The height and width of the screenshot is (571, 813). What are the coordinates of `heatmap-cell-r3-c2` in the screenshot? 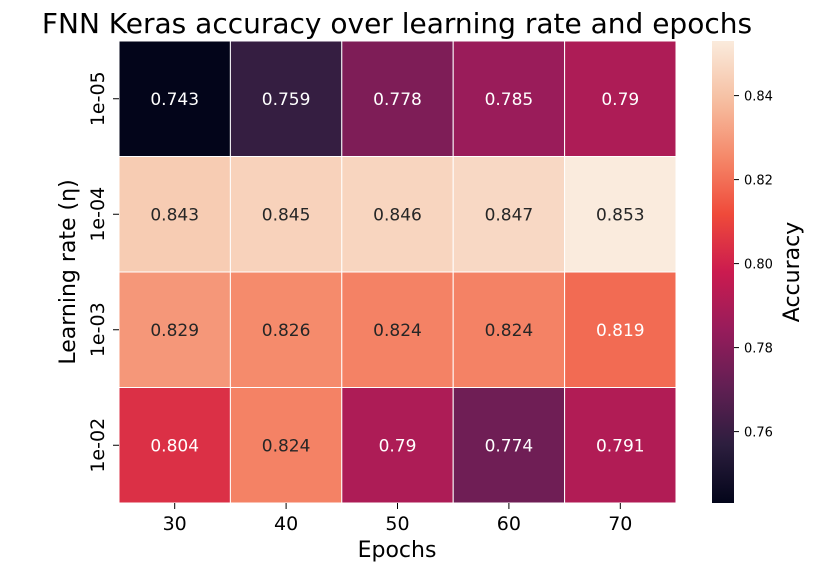 It's located at (397, 445).